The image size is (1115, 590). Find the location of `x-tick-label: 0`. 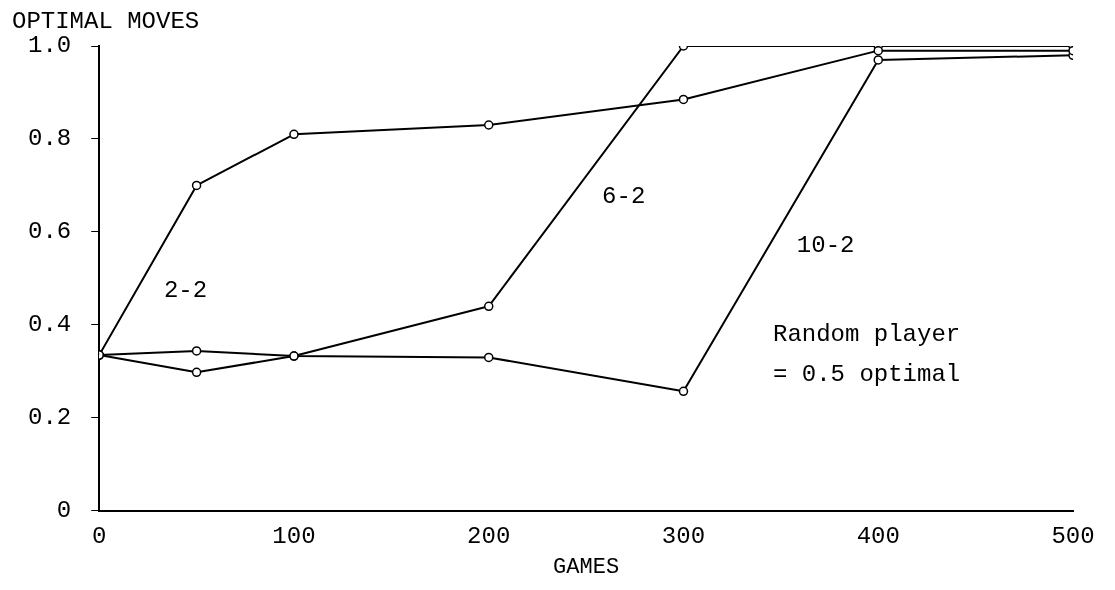

x-tick-label: 0 is located at coordinates (99, 536).